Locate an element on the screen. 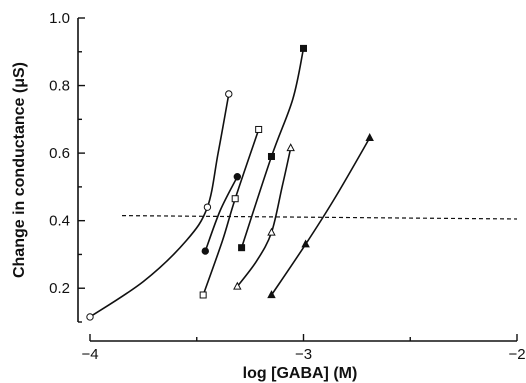  threshold-dashed-line is located at coordinates (319, 217).